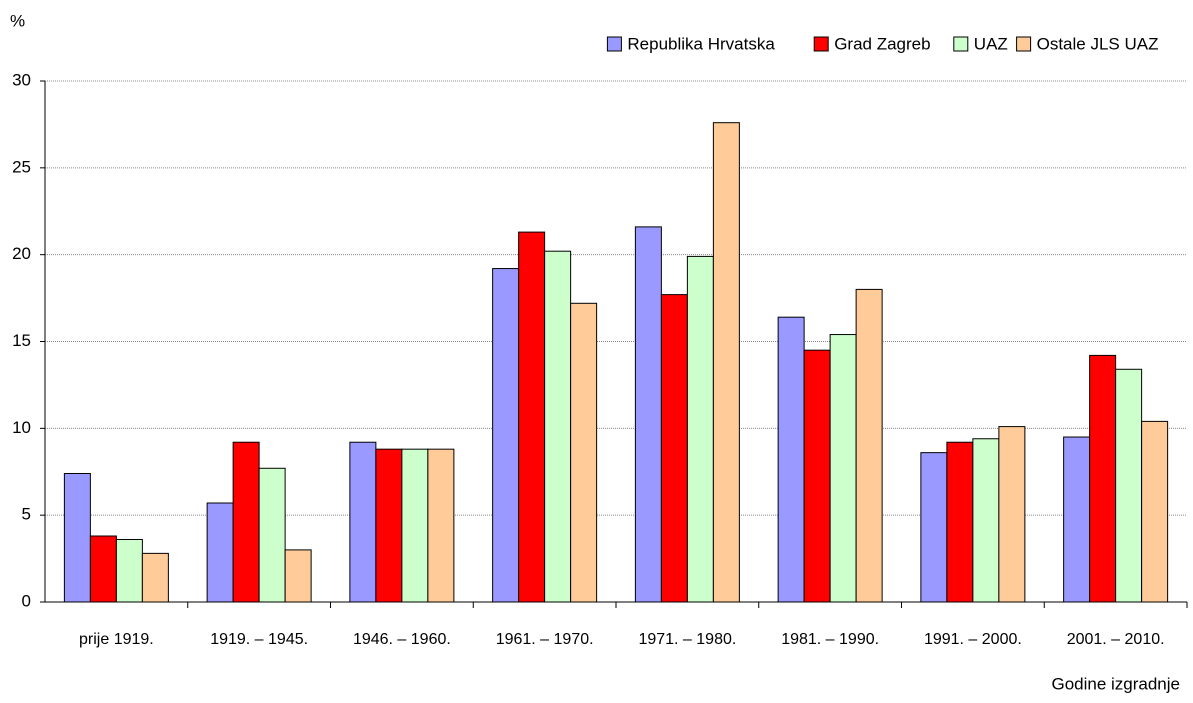  What do you see at coordinates (882, 43) in the screenshot?
I see `legend-label: Grad Zagreb` at bounding box center [882, 43].